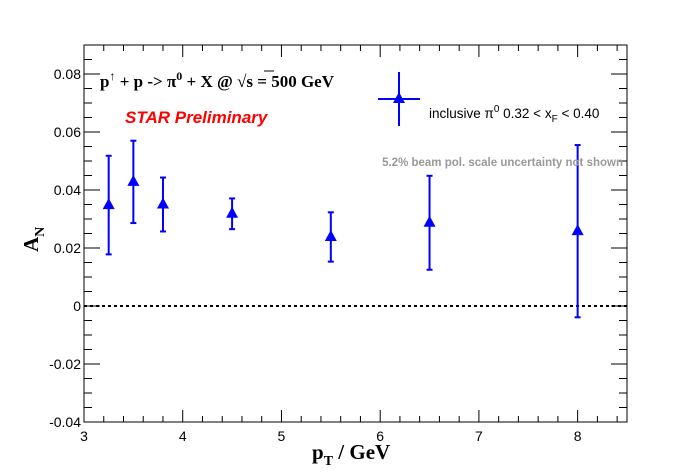 Image resolution: width=696 pixels, height=474 pixels. Describe the element at coordinates (67, 132) in the screenshot. I see `y-tick-label: 0.06` at that location.